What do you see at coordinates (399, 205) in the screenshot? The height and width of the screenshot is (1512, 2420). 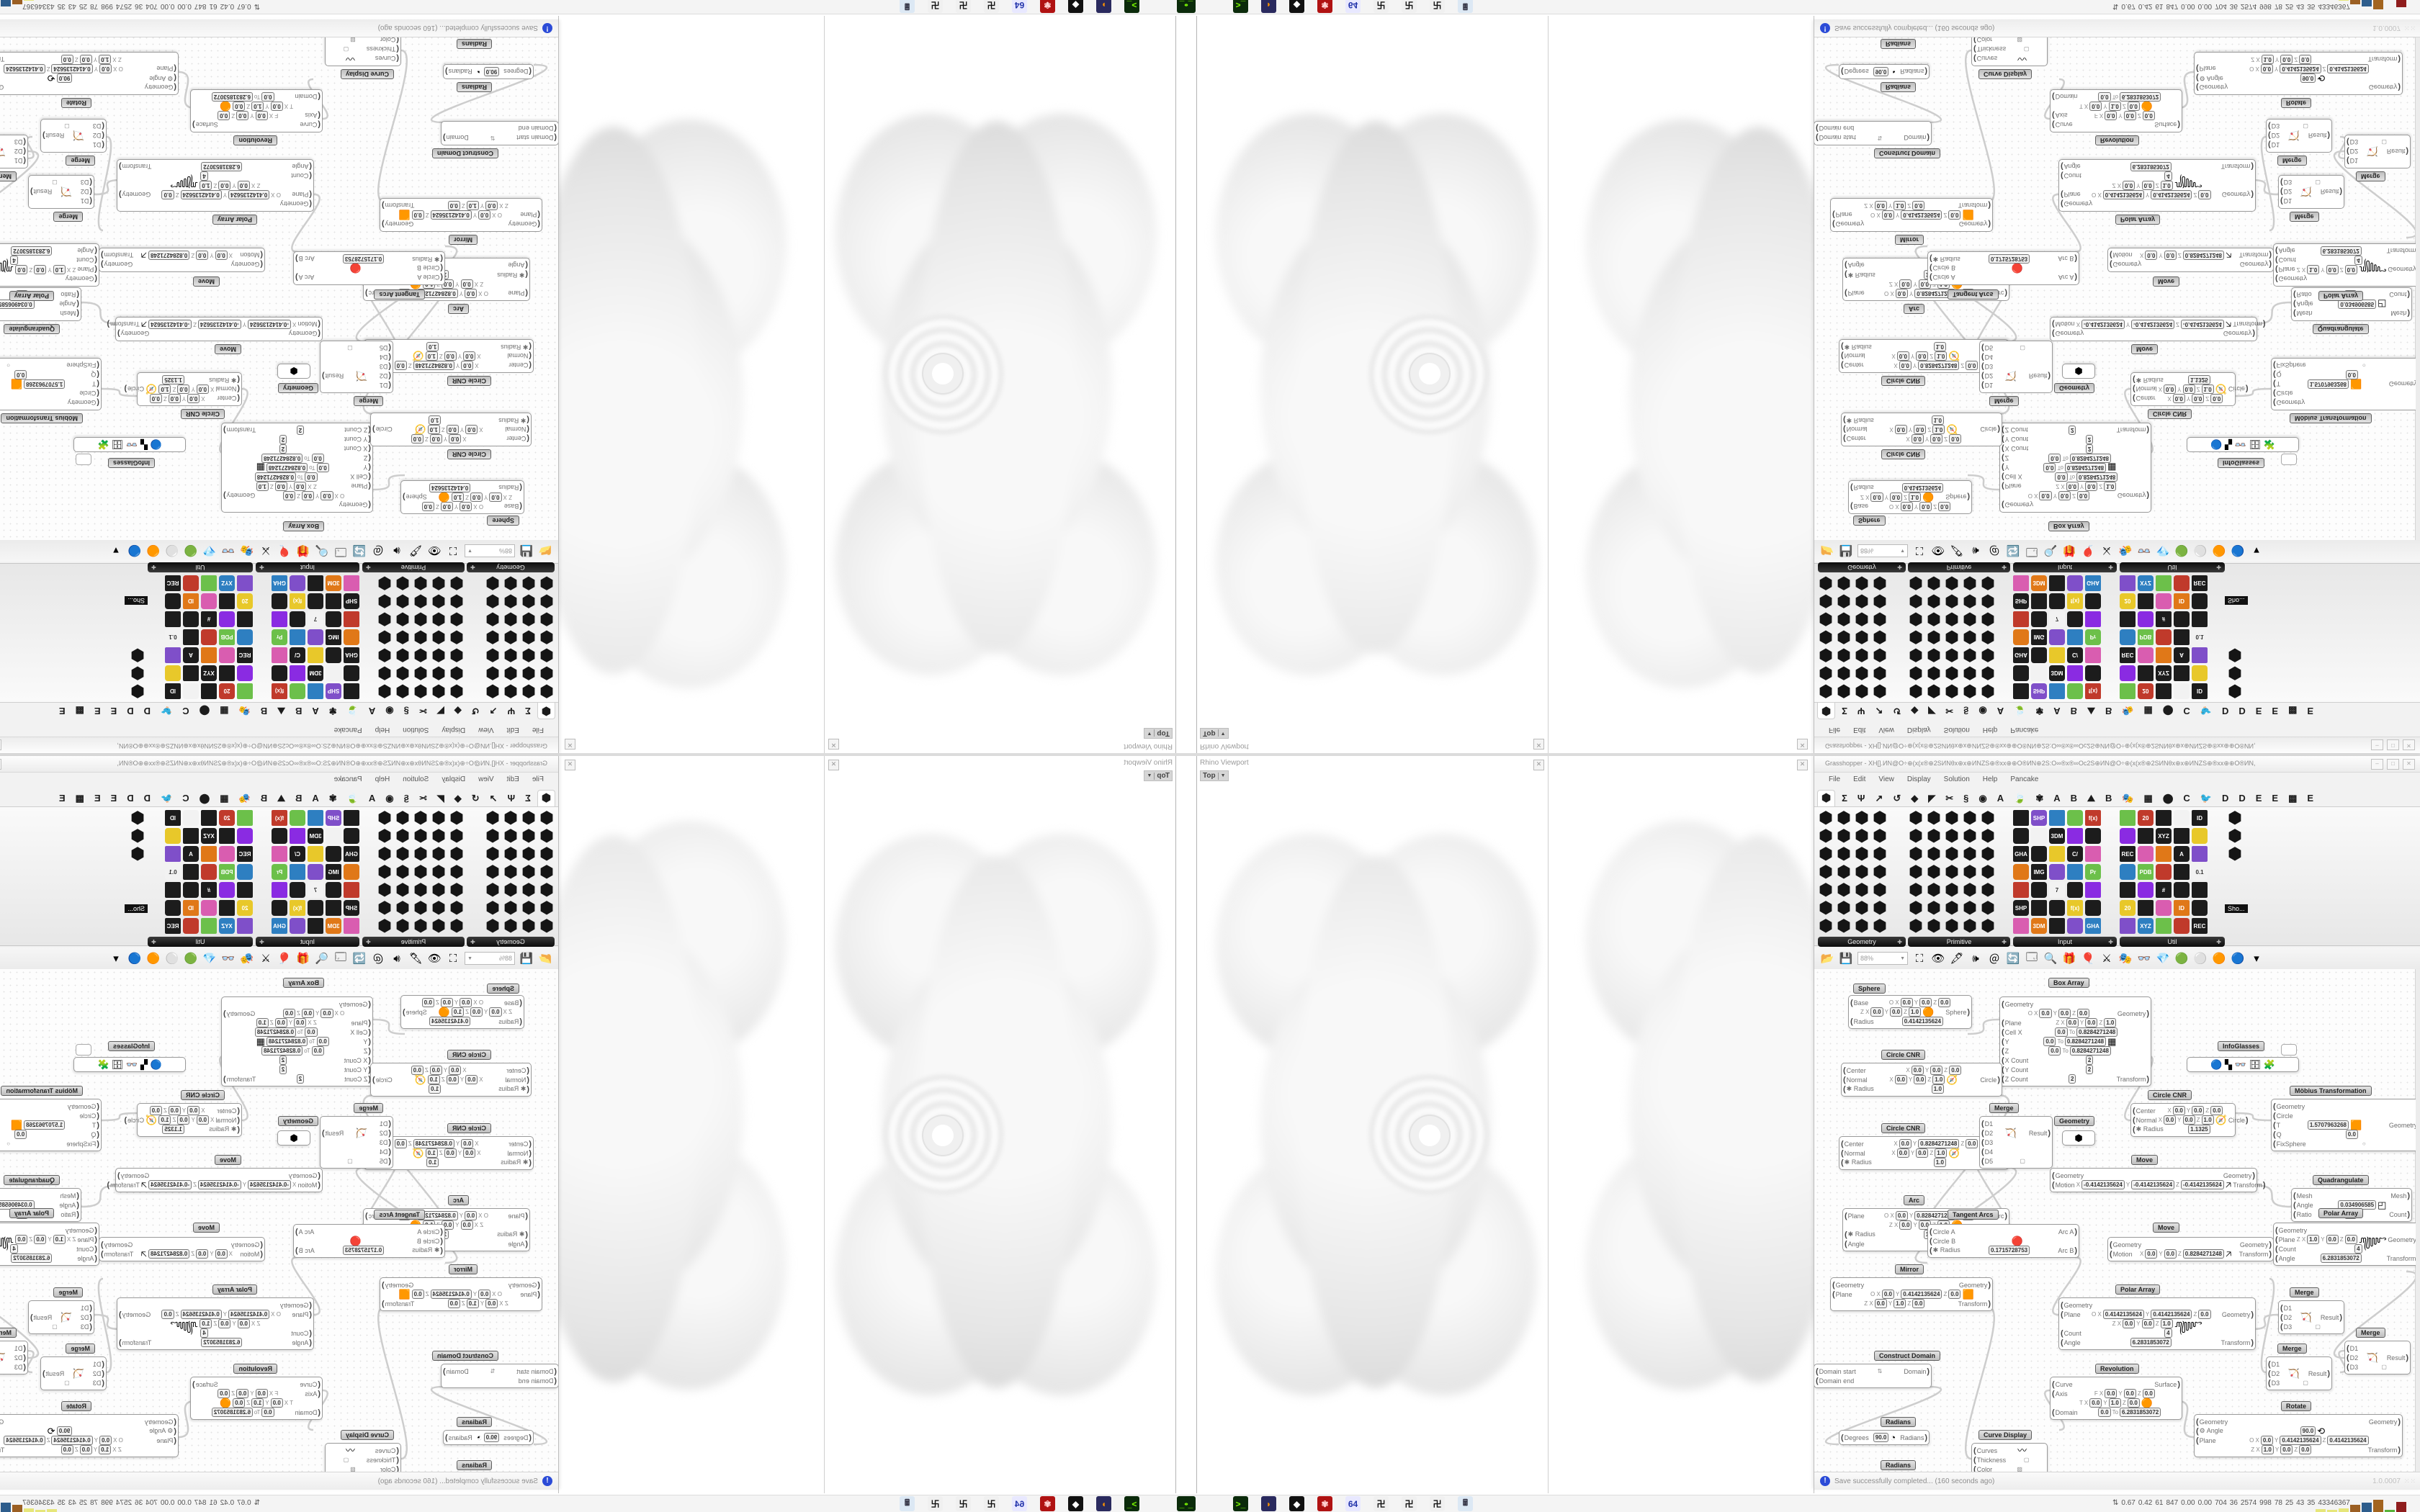 I see `output-port: Transform)` at bounding box center [399, 205].